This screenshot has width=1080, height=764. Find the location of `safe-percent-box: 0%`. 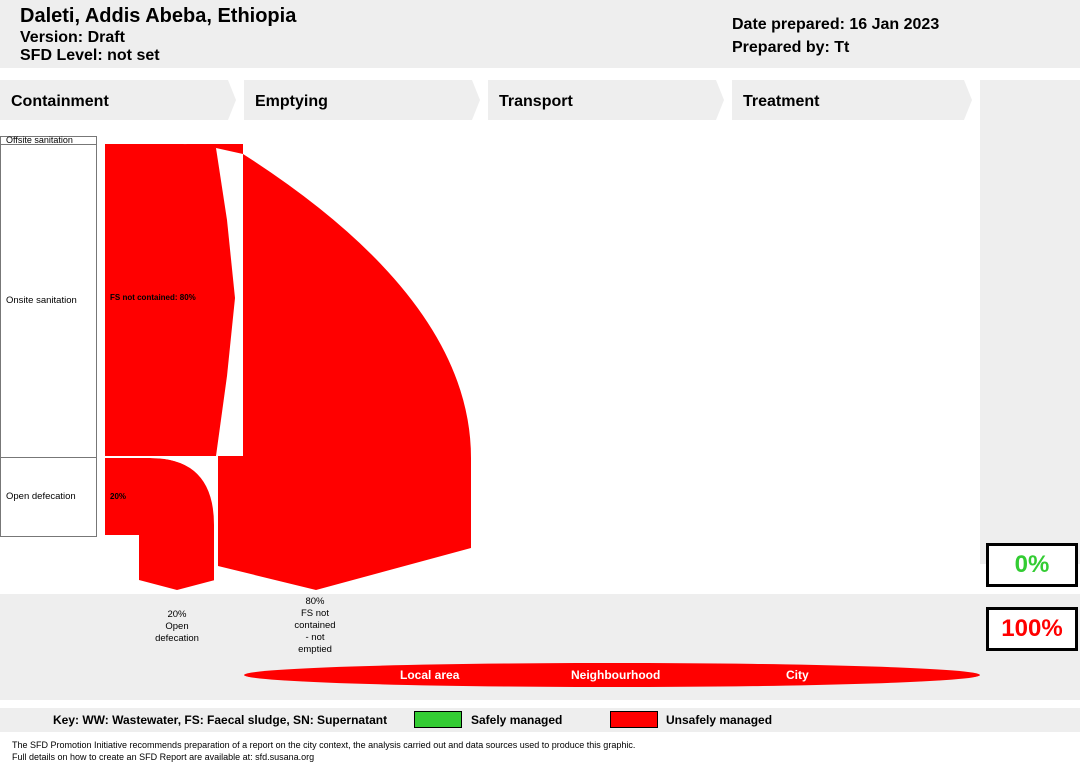

safe-percent-box: 0% is located at coordinates (1032, 565).